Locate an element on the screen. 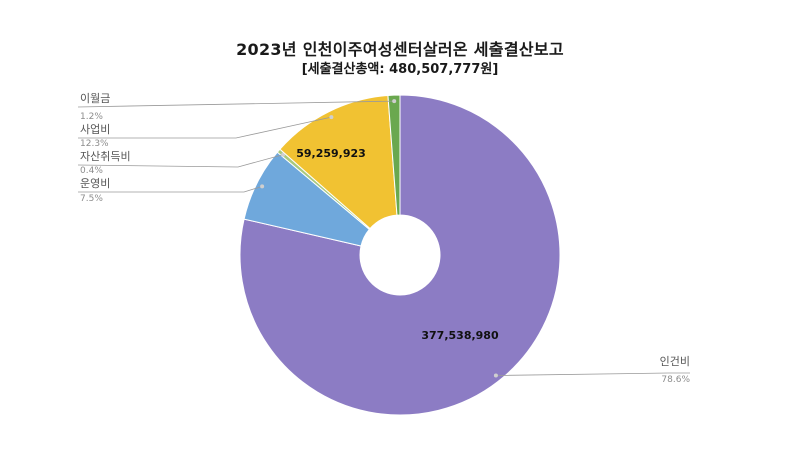 This screenshot has height=449, width=800. slice-value-label-0: 377,538,980 is located at coordinates (460, 335).